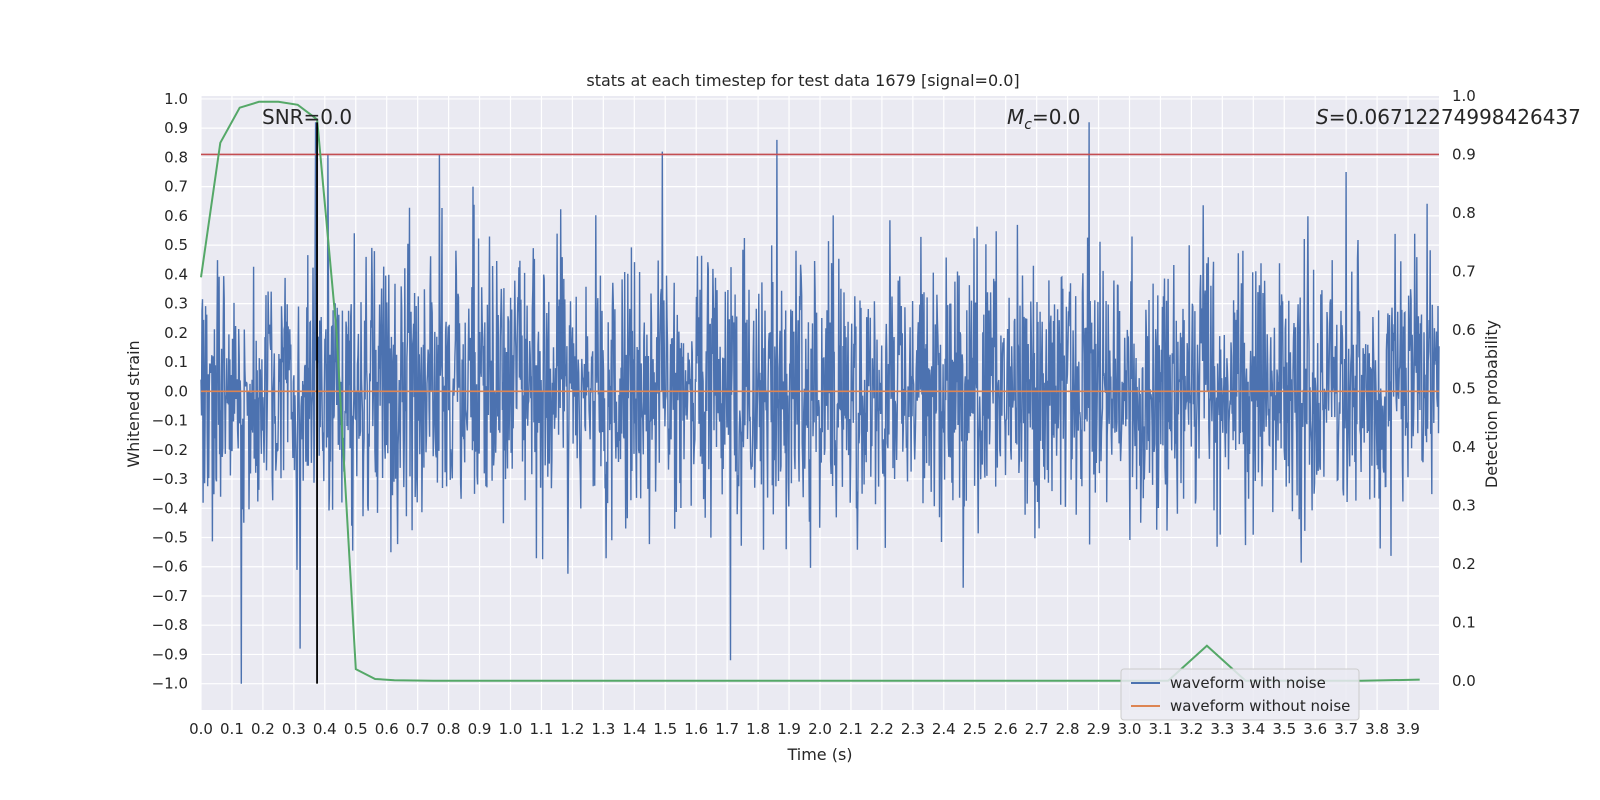 This screenshot has height=800, width=1600. I want to click on legend-label-clean: waveform without noise, so click(1260, 706).